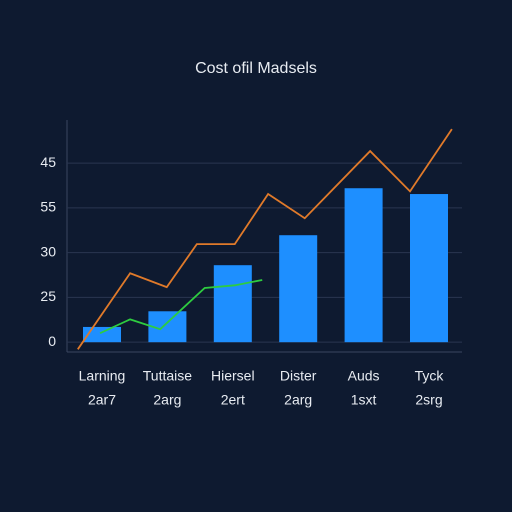 This screenshot has height=512, width=512. Describe the element at coordinates (48, 296) in the screenshot. I see `y-tick-label: 25` at that location.